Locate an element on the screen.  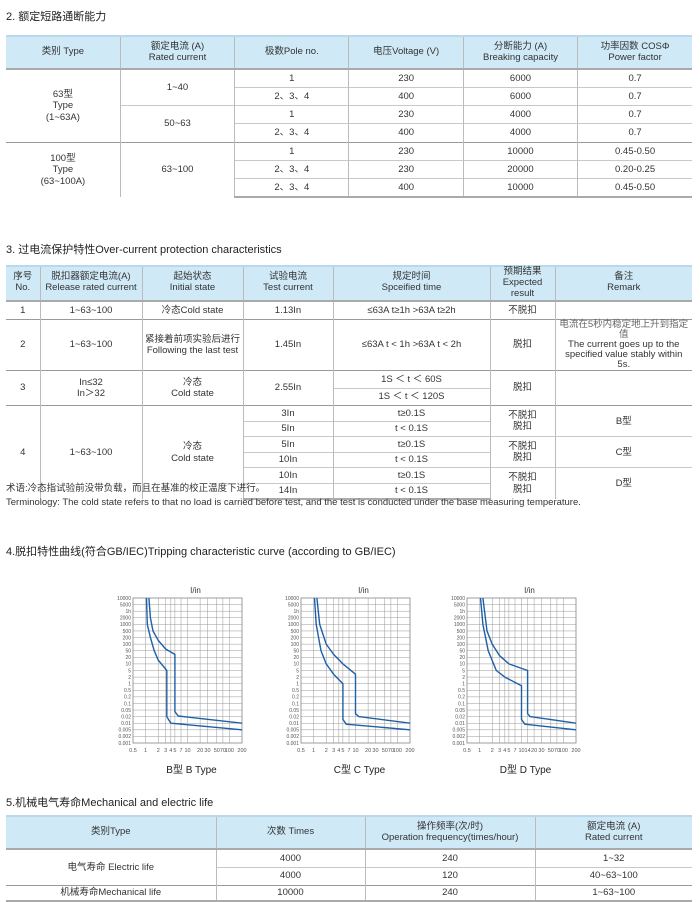
y-tick-label: 1 is located at coordinates (297, 684).